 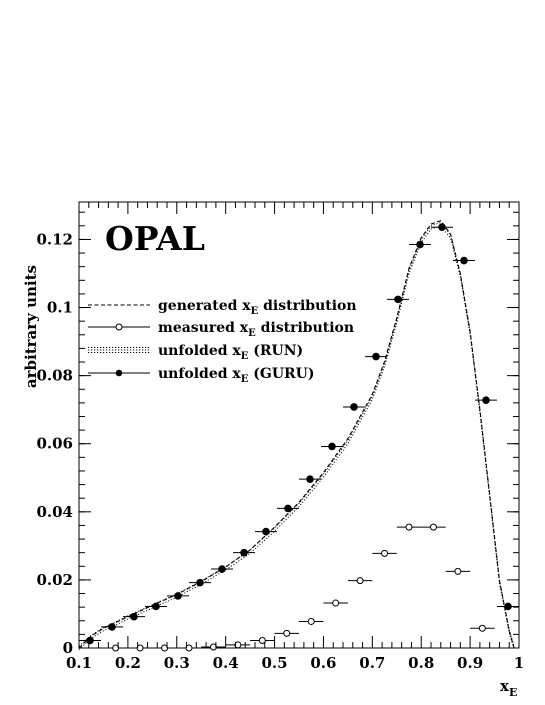 I want to click on legend-swatch-guru-marker, so click(x=119, y=373).